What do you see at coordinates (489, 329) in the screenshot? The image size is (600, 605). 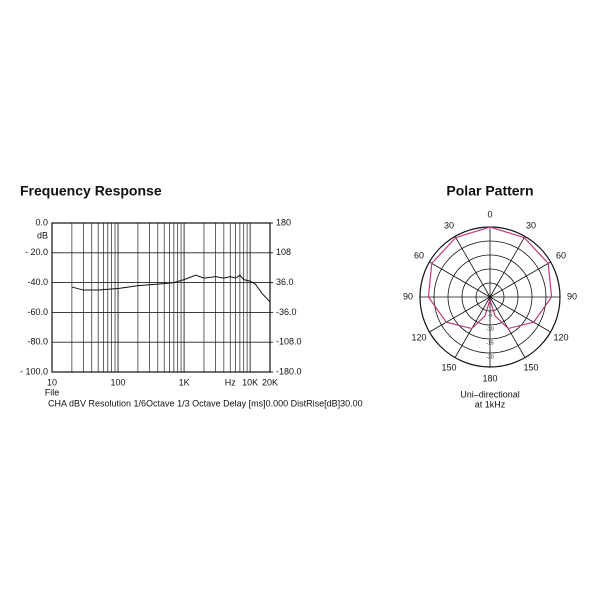 I see `ring-label: -10` at bounding box center [489, 329].